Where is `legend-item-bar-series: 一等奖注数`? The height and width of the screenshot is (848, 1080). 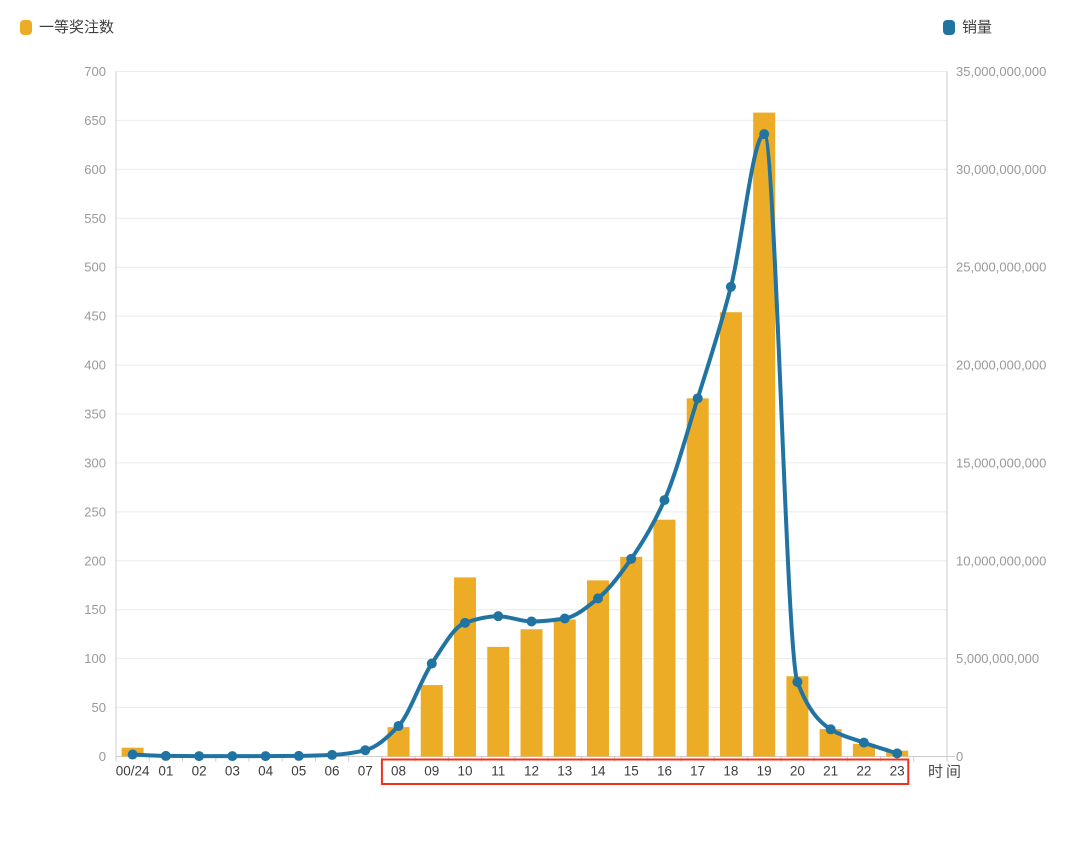
legend-item-bar-series: 一等奖注数 is located at coordinates (67, 27).